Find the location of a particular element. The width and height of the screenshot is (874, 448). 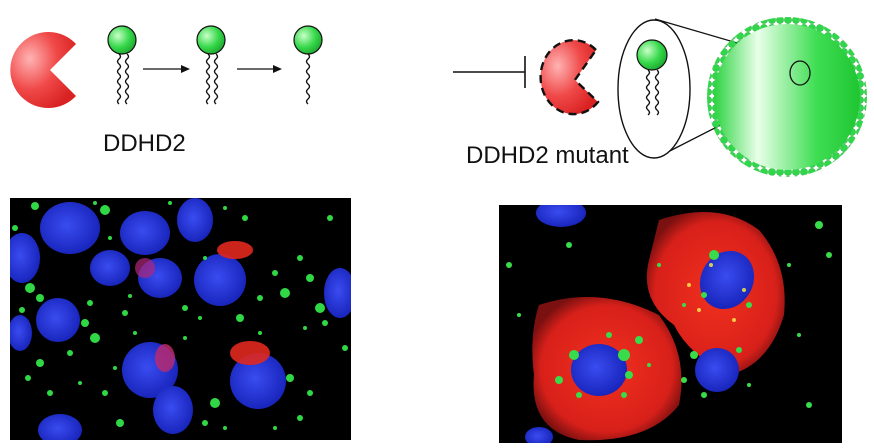

enzyme-icon is located at coordinates (43, 69).